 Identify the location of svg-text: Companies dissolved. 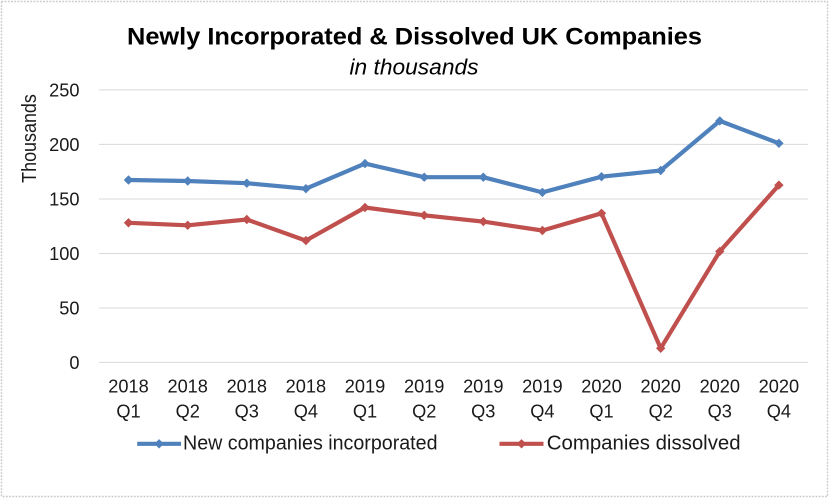
(644, 443).